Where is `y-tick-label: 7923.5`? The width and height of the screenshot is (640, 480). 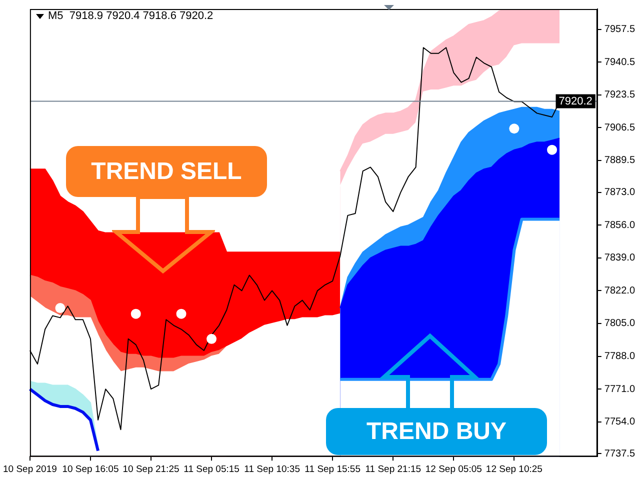 y-tick-label: 7923.5 is located at coordinates (620, 95).